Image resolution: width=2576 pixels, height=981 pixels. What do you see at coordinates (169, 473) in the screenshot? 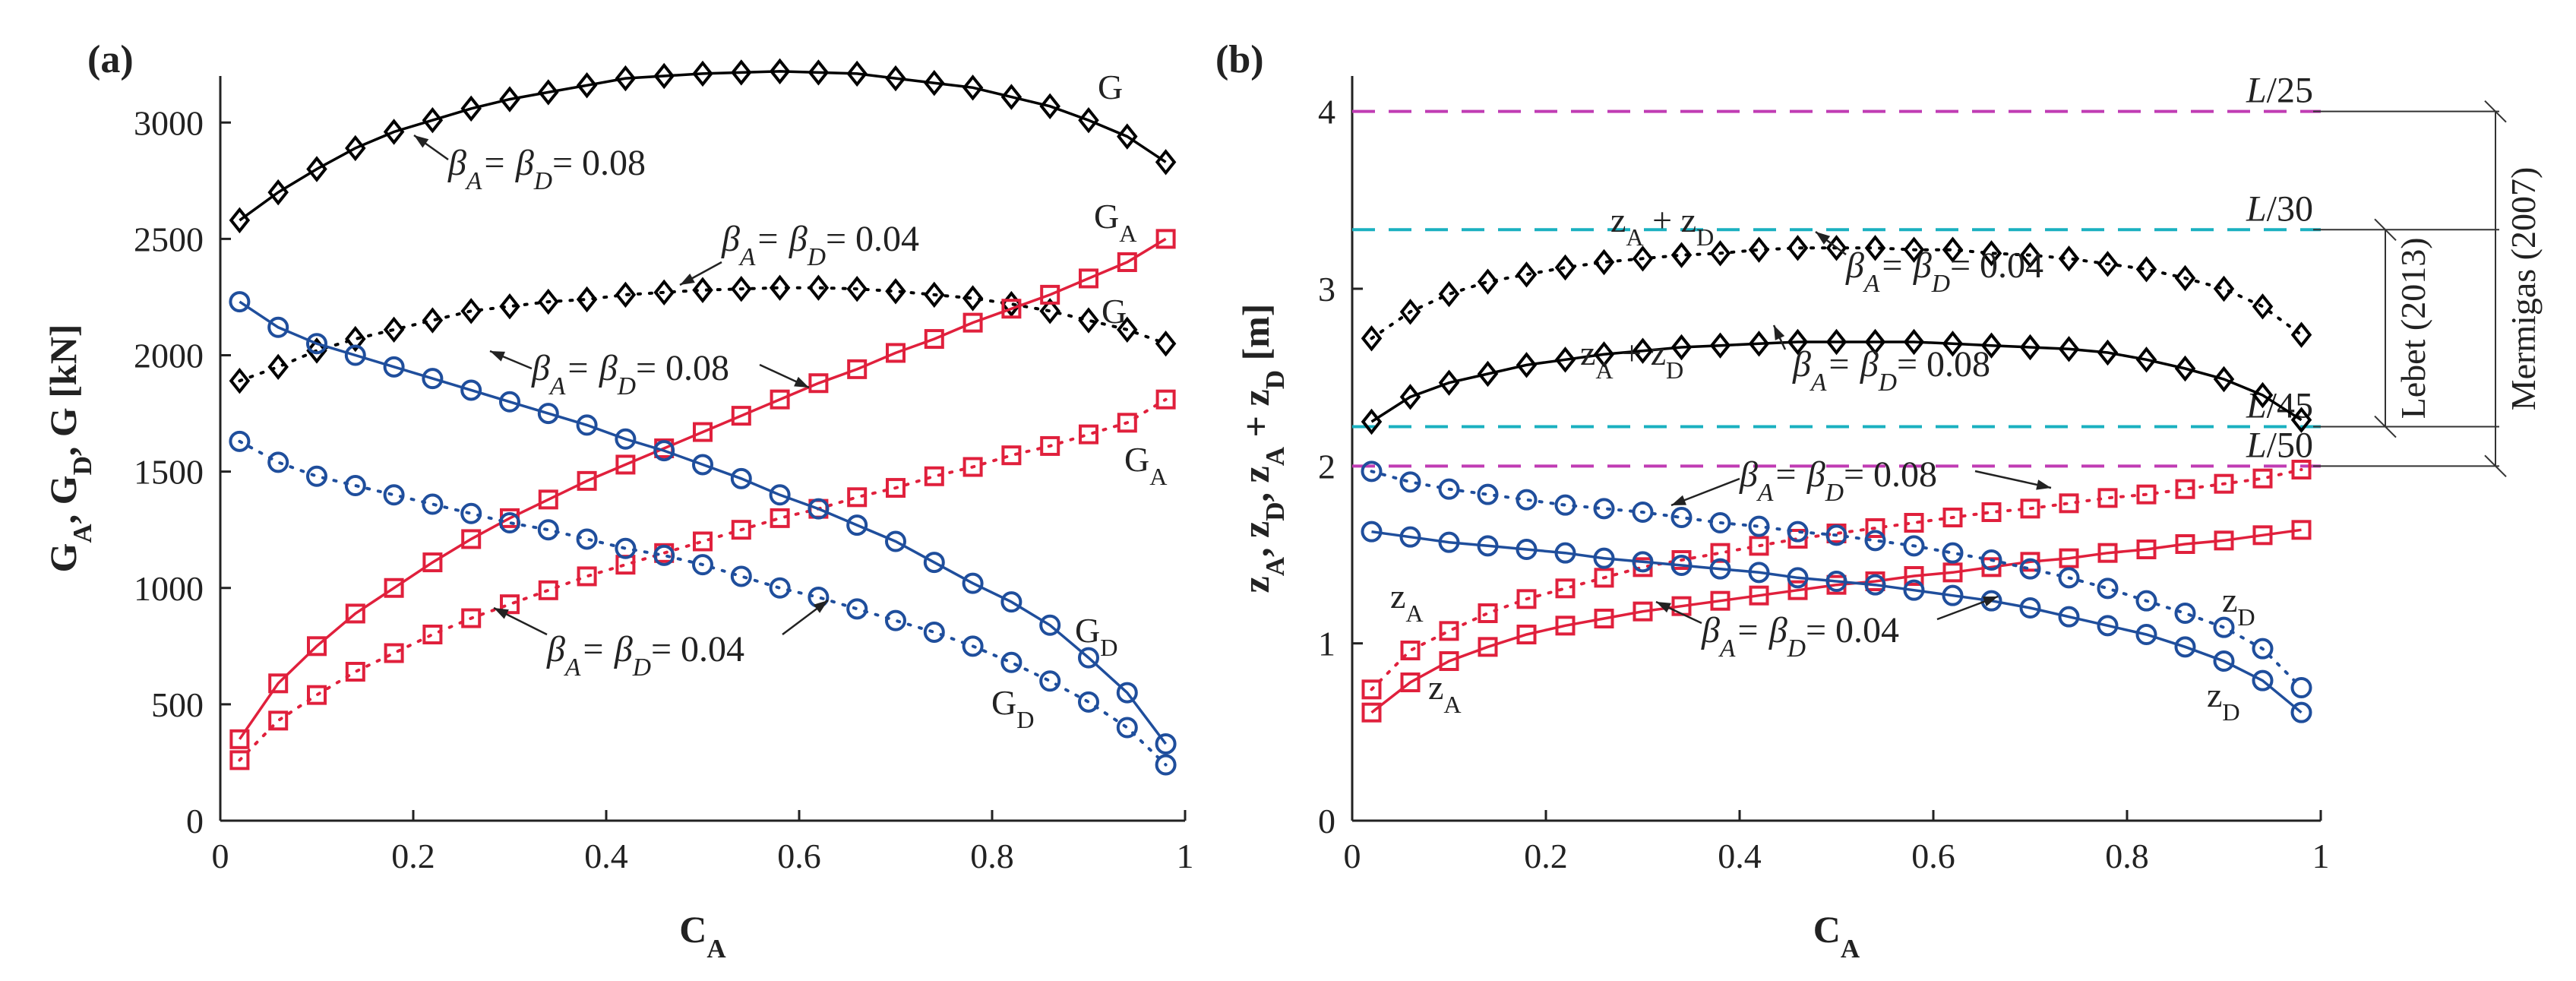
I see `y-tick-label: 1500` at bounding box center [169, 473].